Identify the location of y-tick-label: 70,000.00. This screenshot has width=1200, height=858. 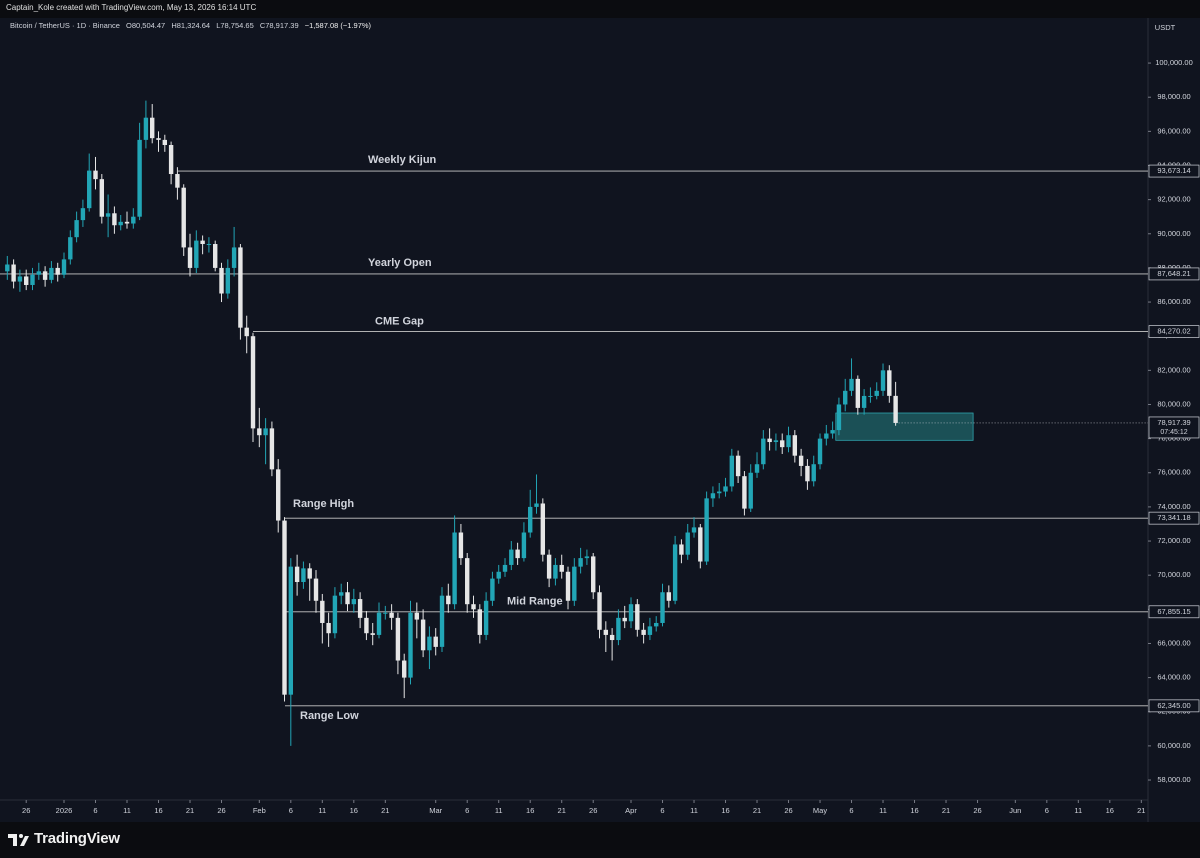
(1173, 574).